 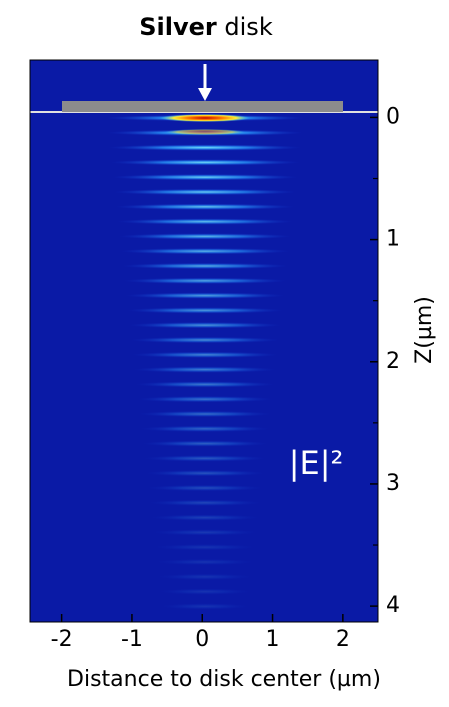 I want to click on title-bold: Silver, so click(x=178, y=27).